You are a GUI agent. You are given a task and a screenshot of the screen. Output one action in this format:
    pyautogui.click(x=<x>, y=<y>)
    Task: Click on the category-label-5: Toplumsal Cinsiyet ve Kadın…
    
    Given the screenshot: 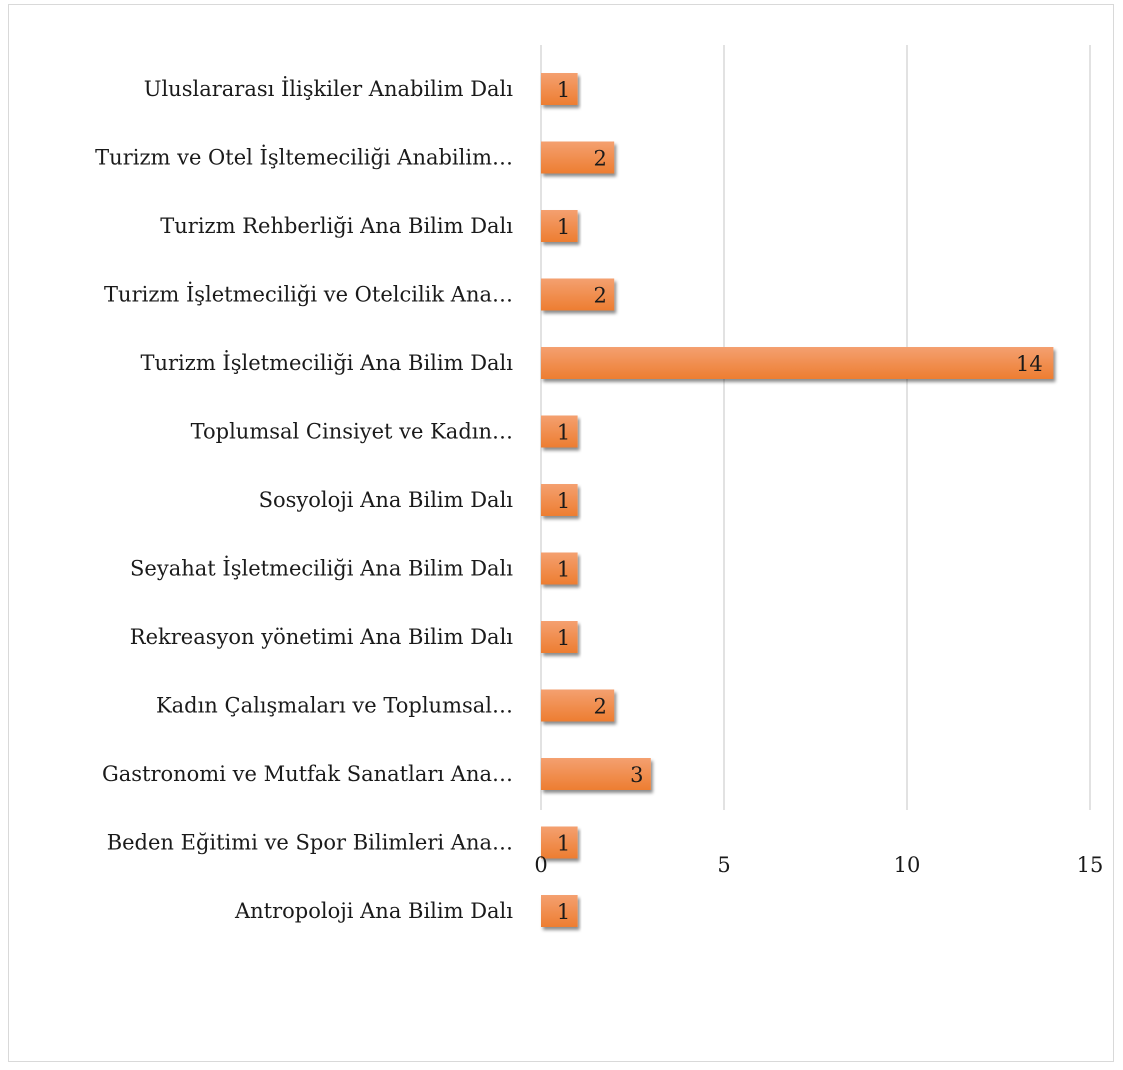 What is the action you would take?
    pyautogui.click(x=352, y=432)
    